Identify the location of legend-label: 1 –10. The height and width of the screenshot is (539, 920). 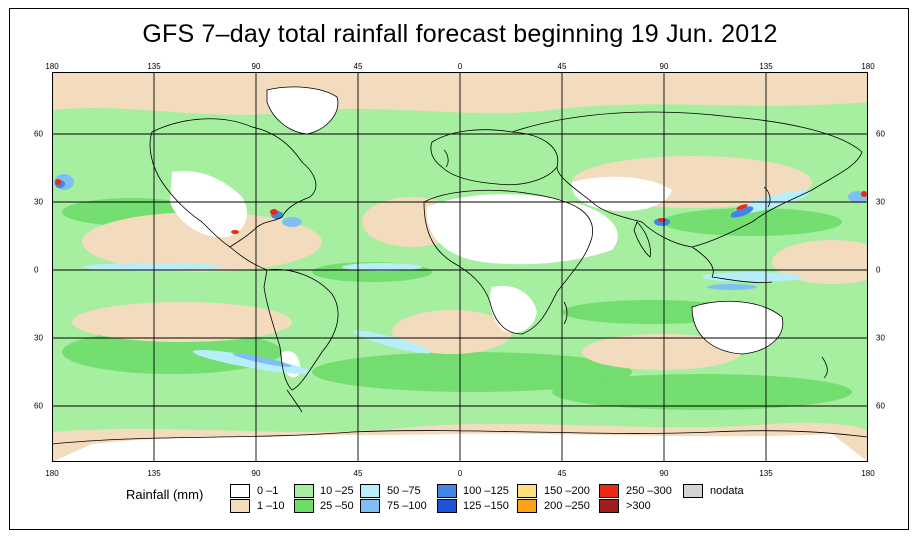
(271, 506).